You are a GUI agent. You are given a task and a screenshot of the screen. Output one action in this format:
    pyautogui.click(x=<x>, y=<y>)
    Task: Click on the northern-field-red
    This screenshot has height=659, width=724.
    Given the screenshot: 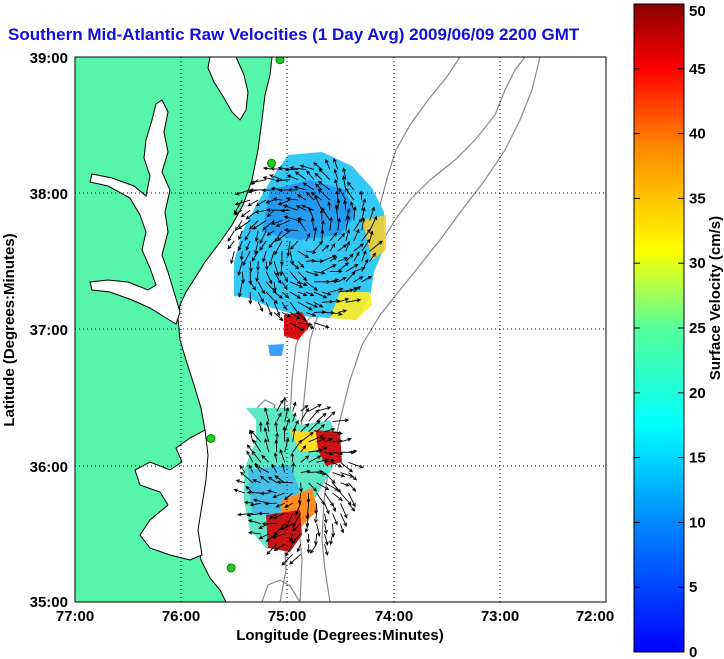 What is the action you would take?
    pyautogui.click(x=297, y=326)
    